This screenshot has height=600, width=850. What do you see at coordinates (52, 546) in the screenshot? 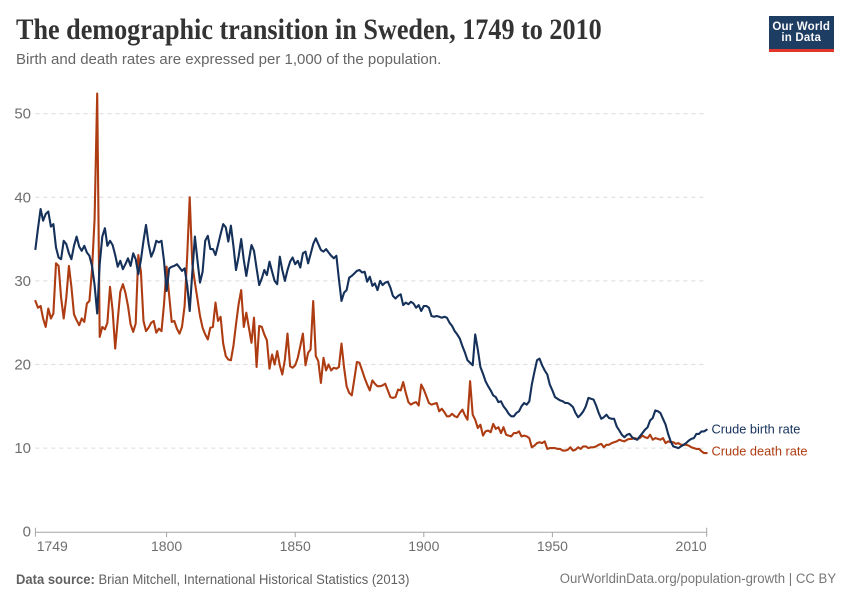
I see `svg-text: 1749` at bounding box center [52, 546].